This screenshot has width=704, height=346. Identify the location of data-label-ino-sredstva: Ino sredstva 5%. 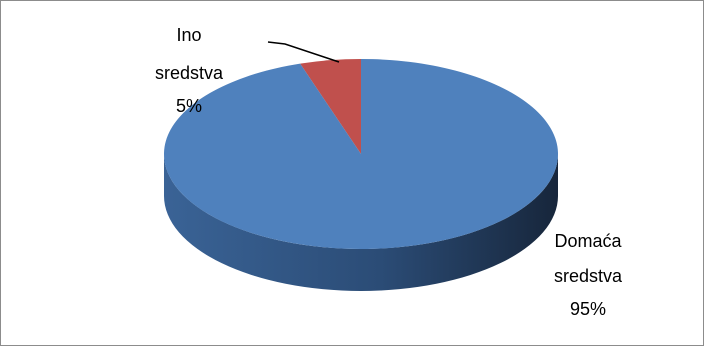
(189, 70).